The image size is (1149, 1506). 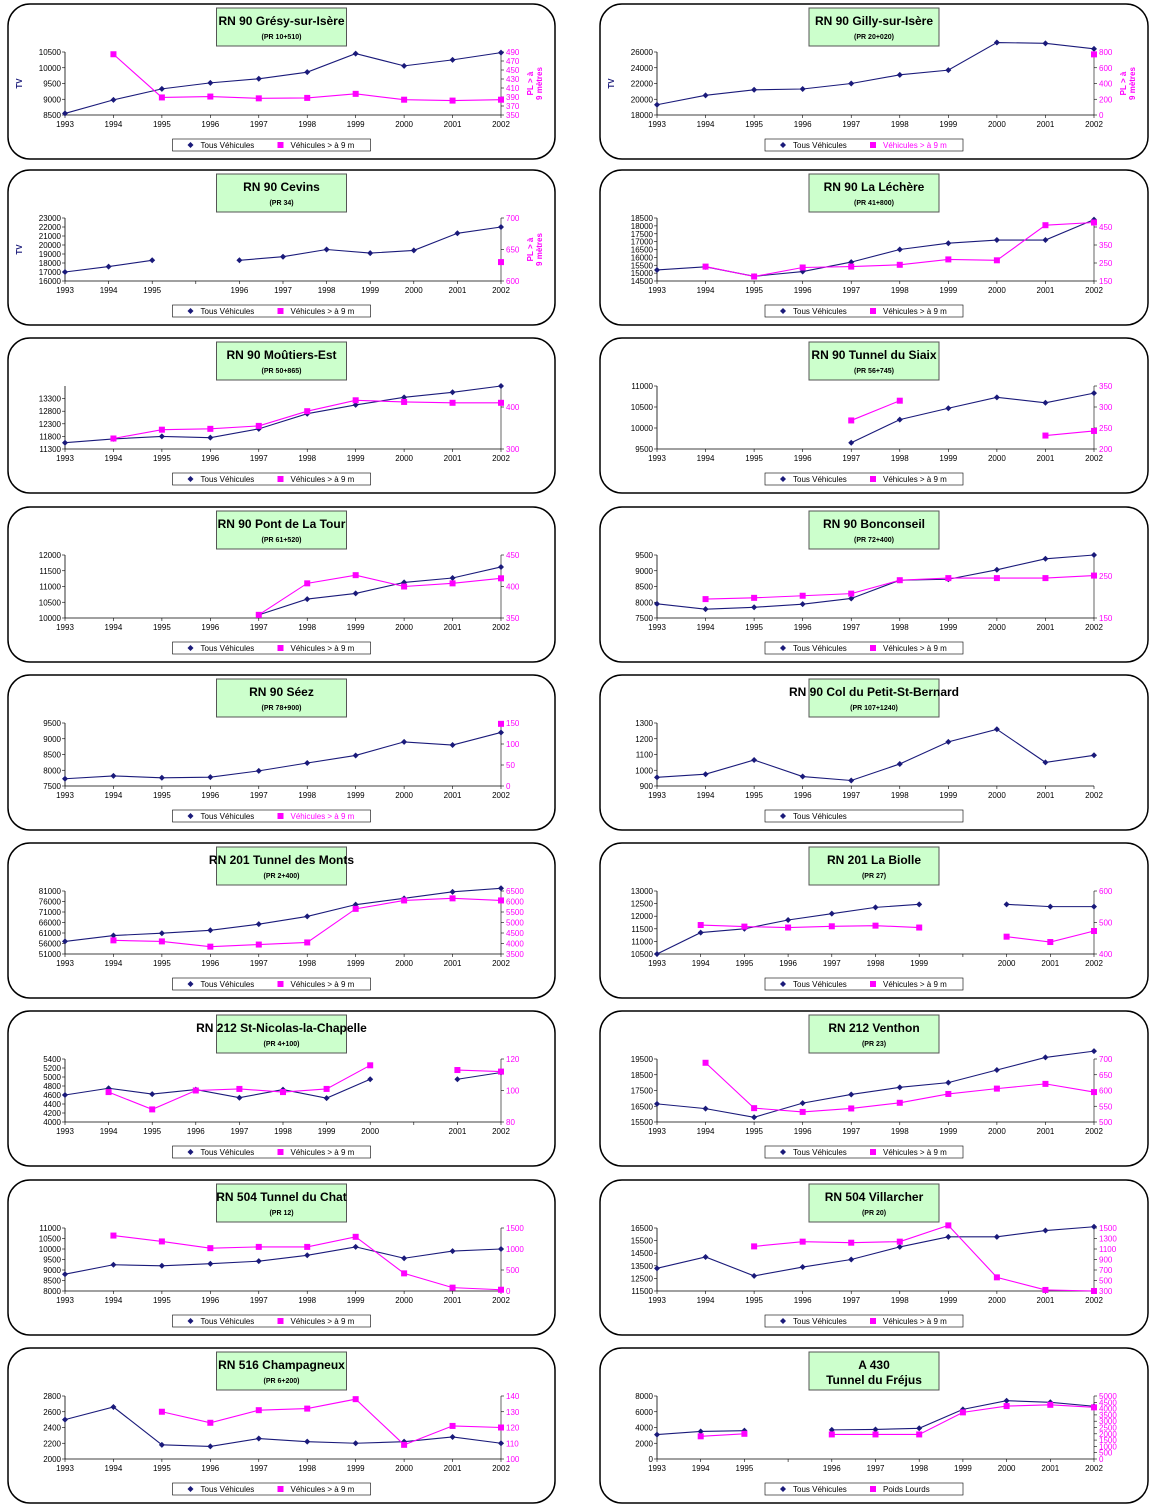 What do you see at coordinates (282, 708) in the screenshot?
I see `chart-subtitle: (PR 78+900)` at bounding box center [282, 708].